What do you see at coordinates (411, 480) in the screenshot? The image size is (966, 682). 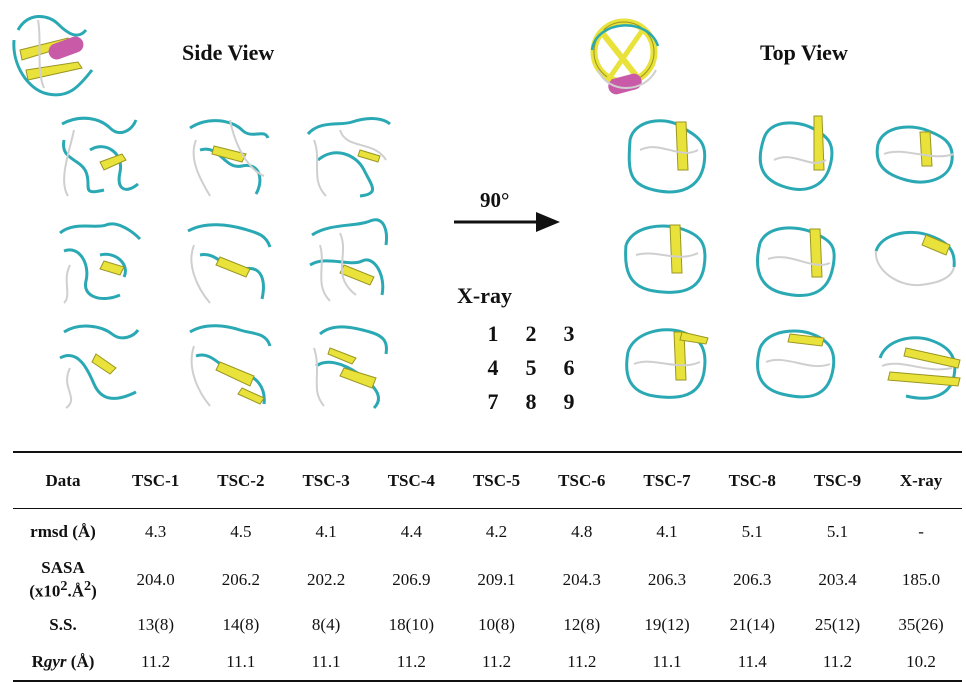 I see `table-header: TSC-4` at bounding box center [411, 480].